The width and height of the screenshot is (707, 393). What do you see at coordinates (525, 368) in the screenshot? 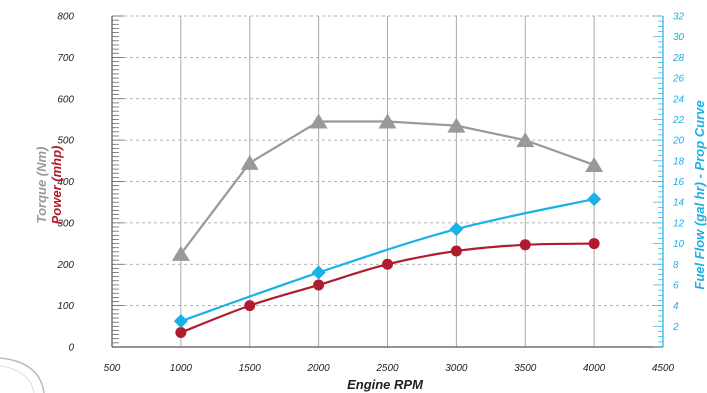
I see `x-axis-tick-label: 3500` at bounding box center [525, 368].